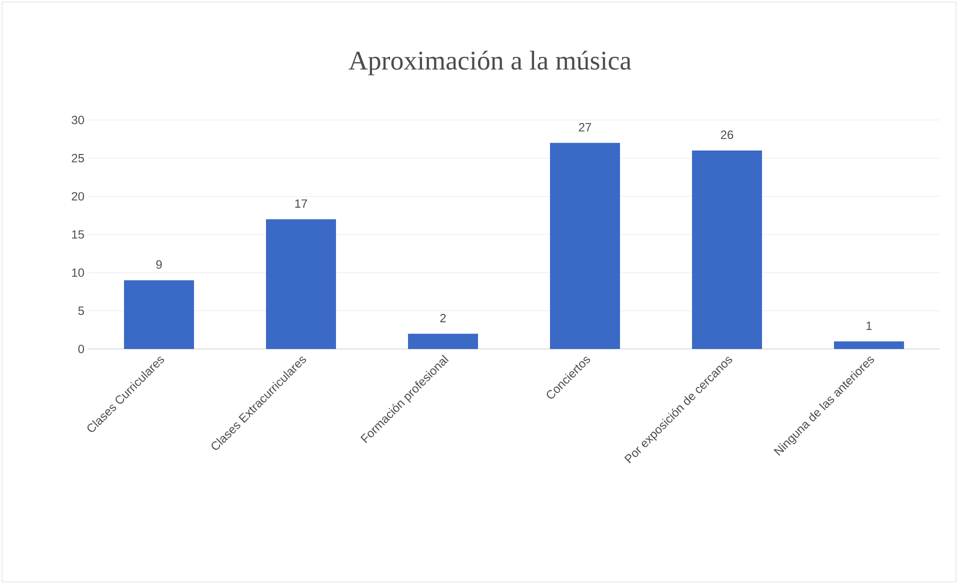  I want to click on y-tick-label: 0, so click(81, 349).